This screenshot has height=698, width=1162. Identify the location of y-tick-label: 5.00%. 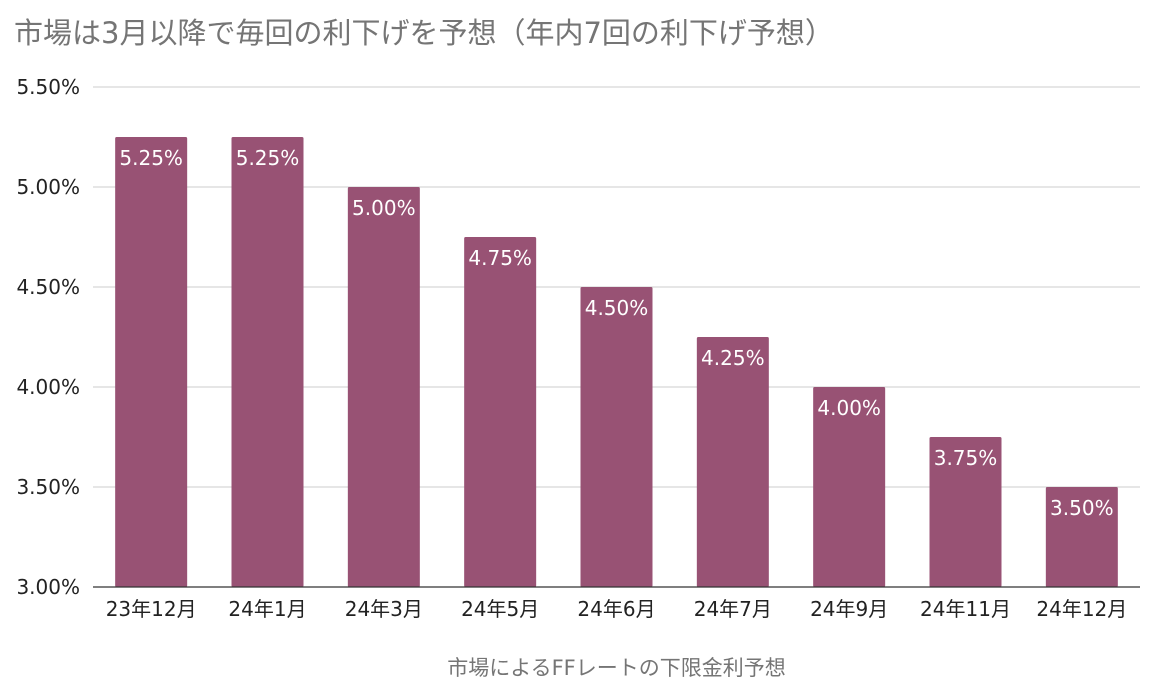
(48, 187).